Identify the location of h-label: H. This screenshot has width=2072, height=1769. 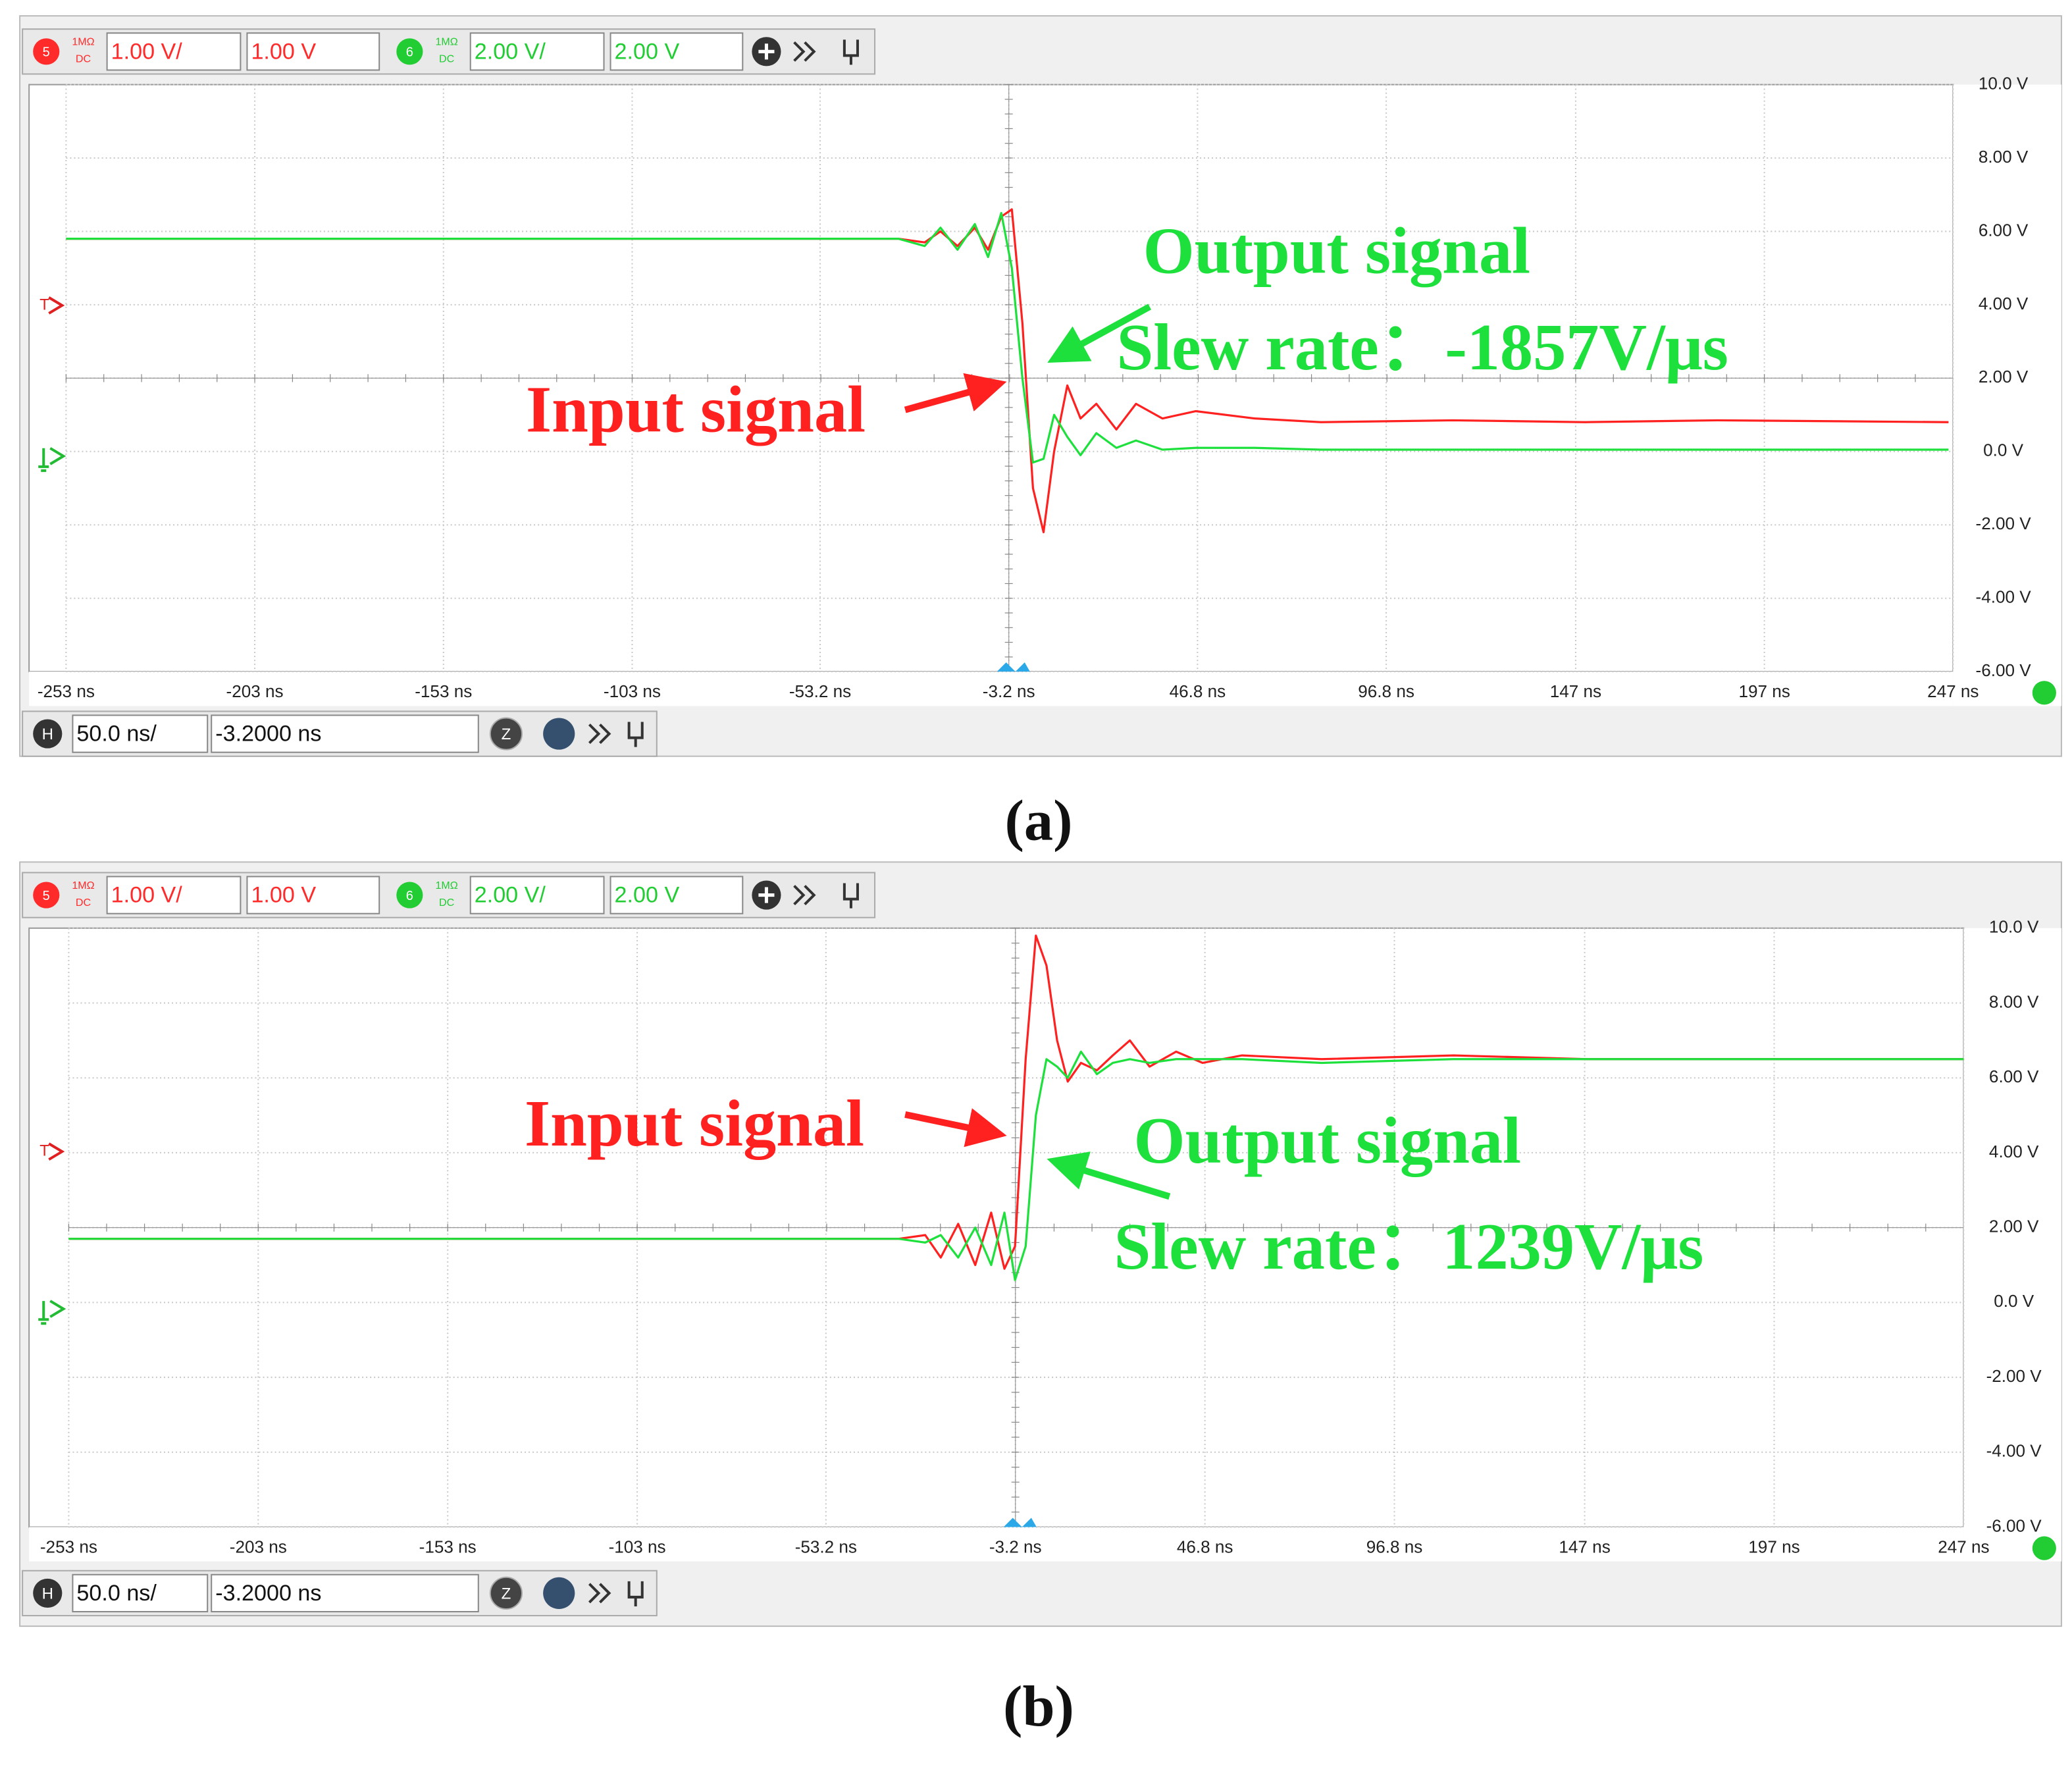
(47, 734).